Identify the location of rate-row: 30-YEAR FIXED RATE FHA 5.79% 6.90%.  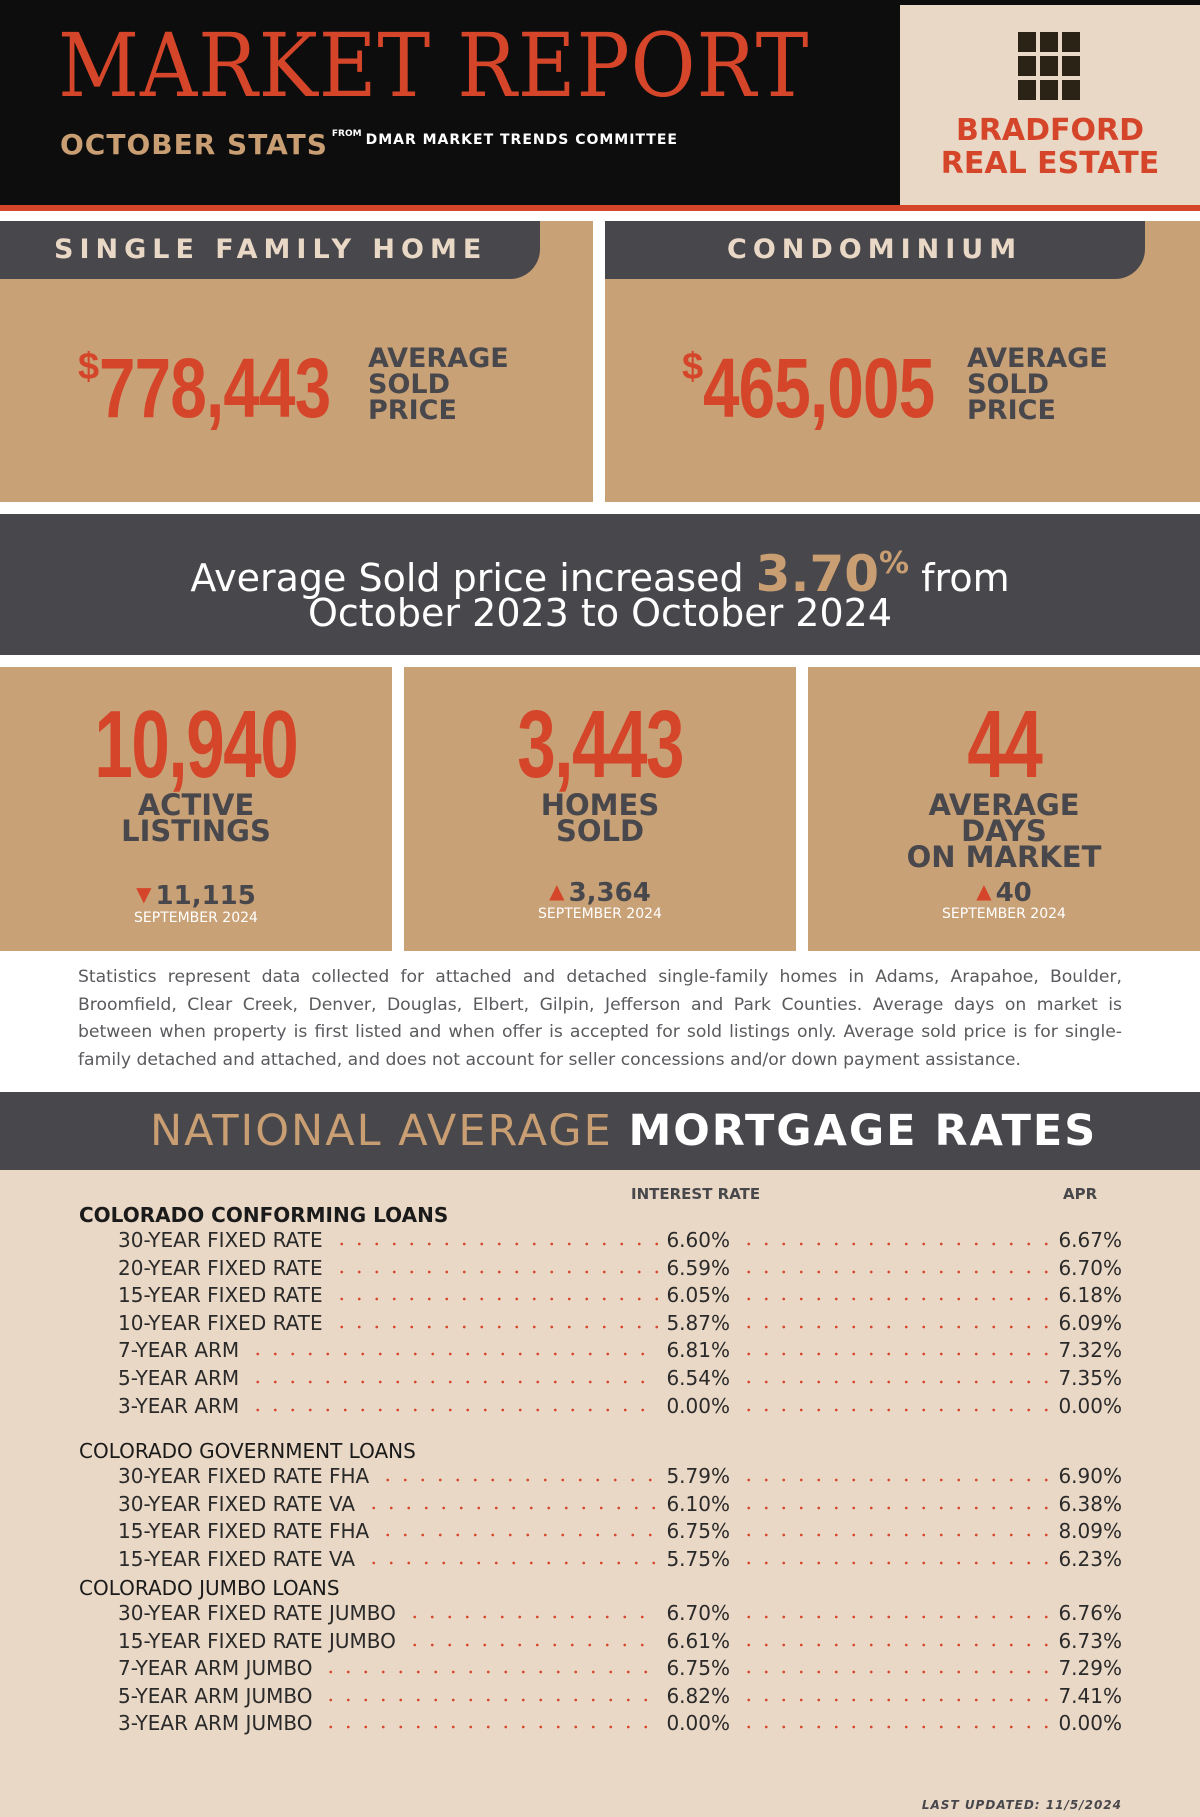
(600, 1480).